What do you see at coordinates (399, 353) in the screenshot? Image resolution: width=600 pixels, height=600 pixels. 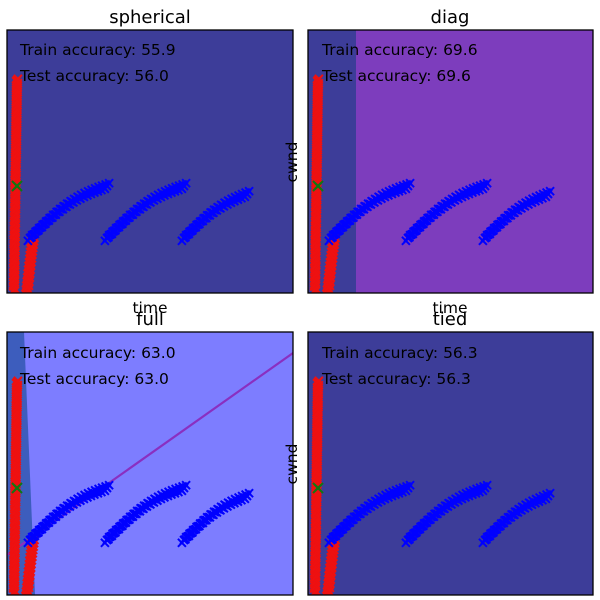 I see `train-accuracy-text: Train accuracy: 56.3` at bounding box center [399, 353].